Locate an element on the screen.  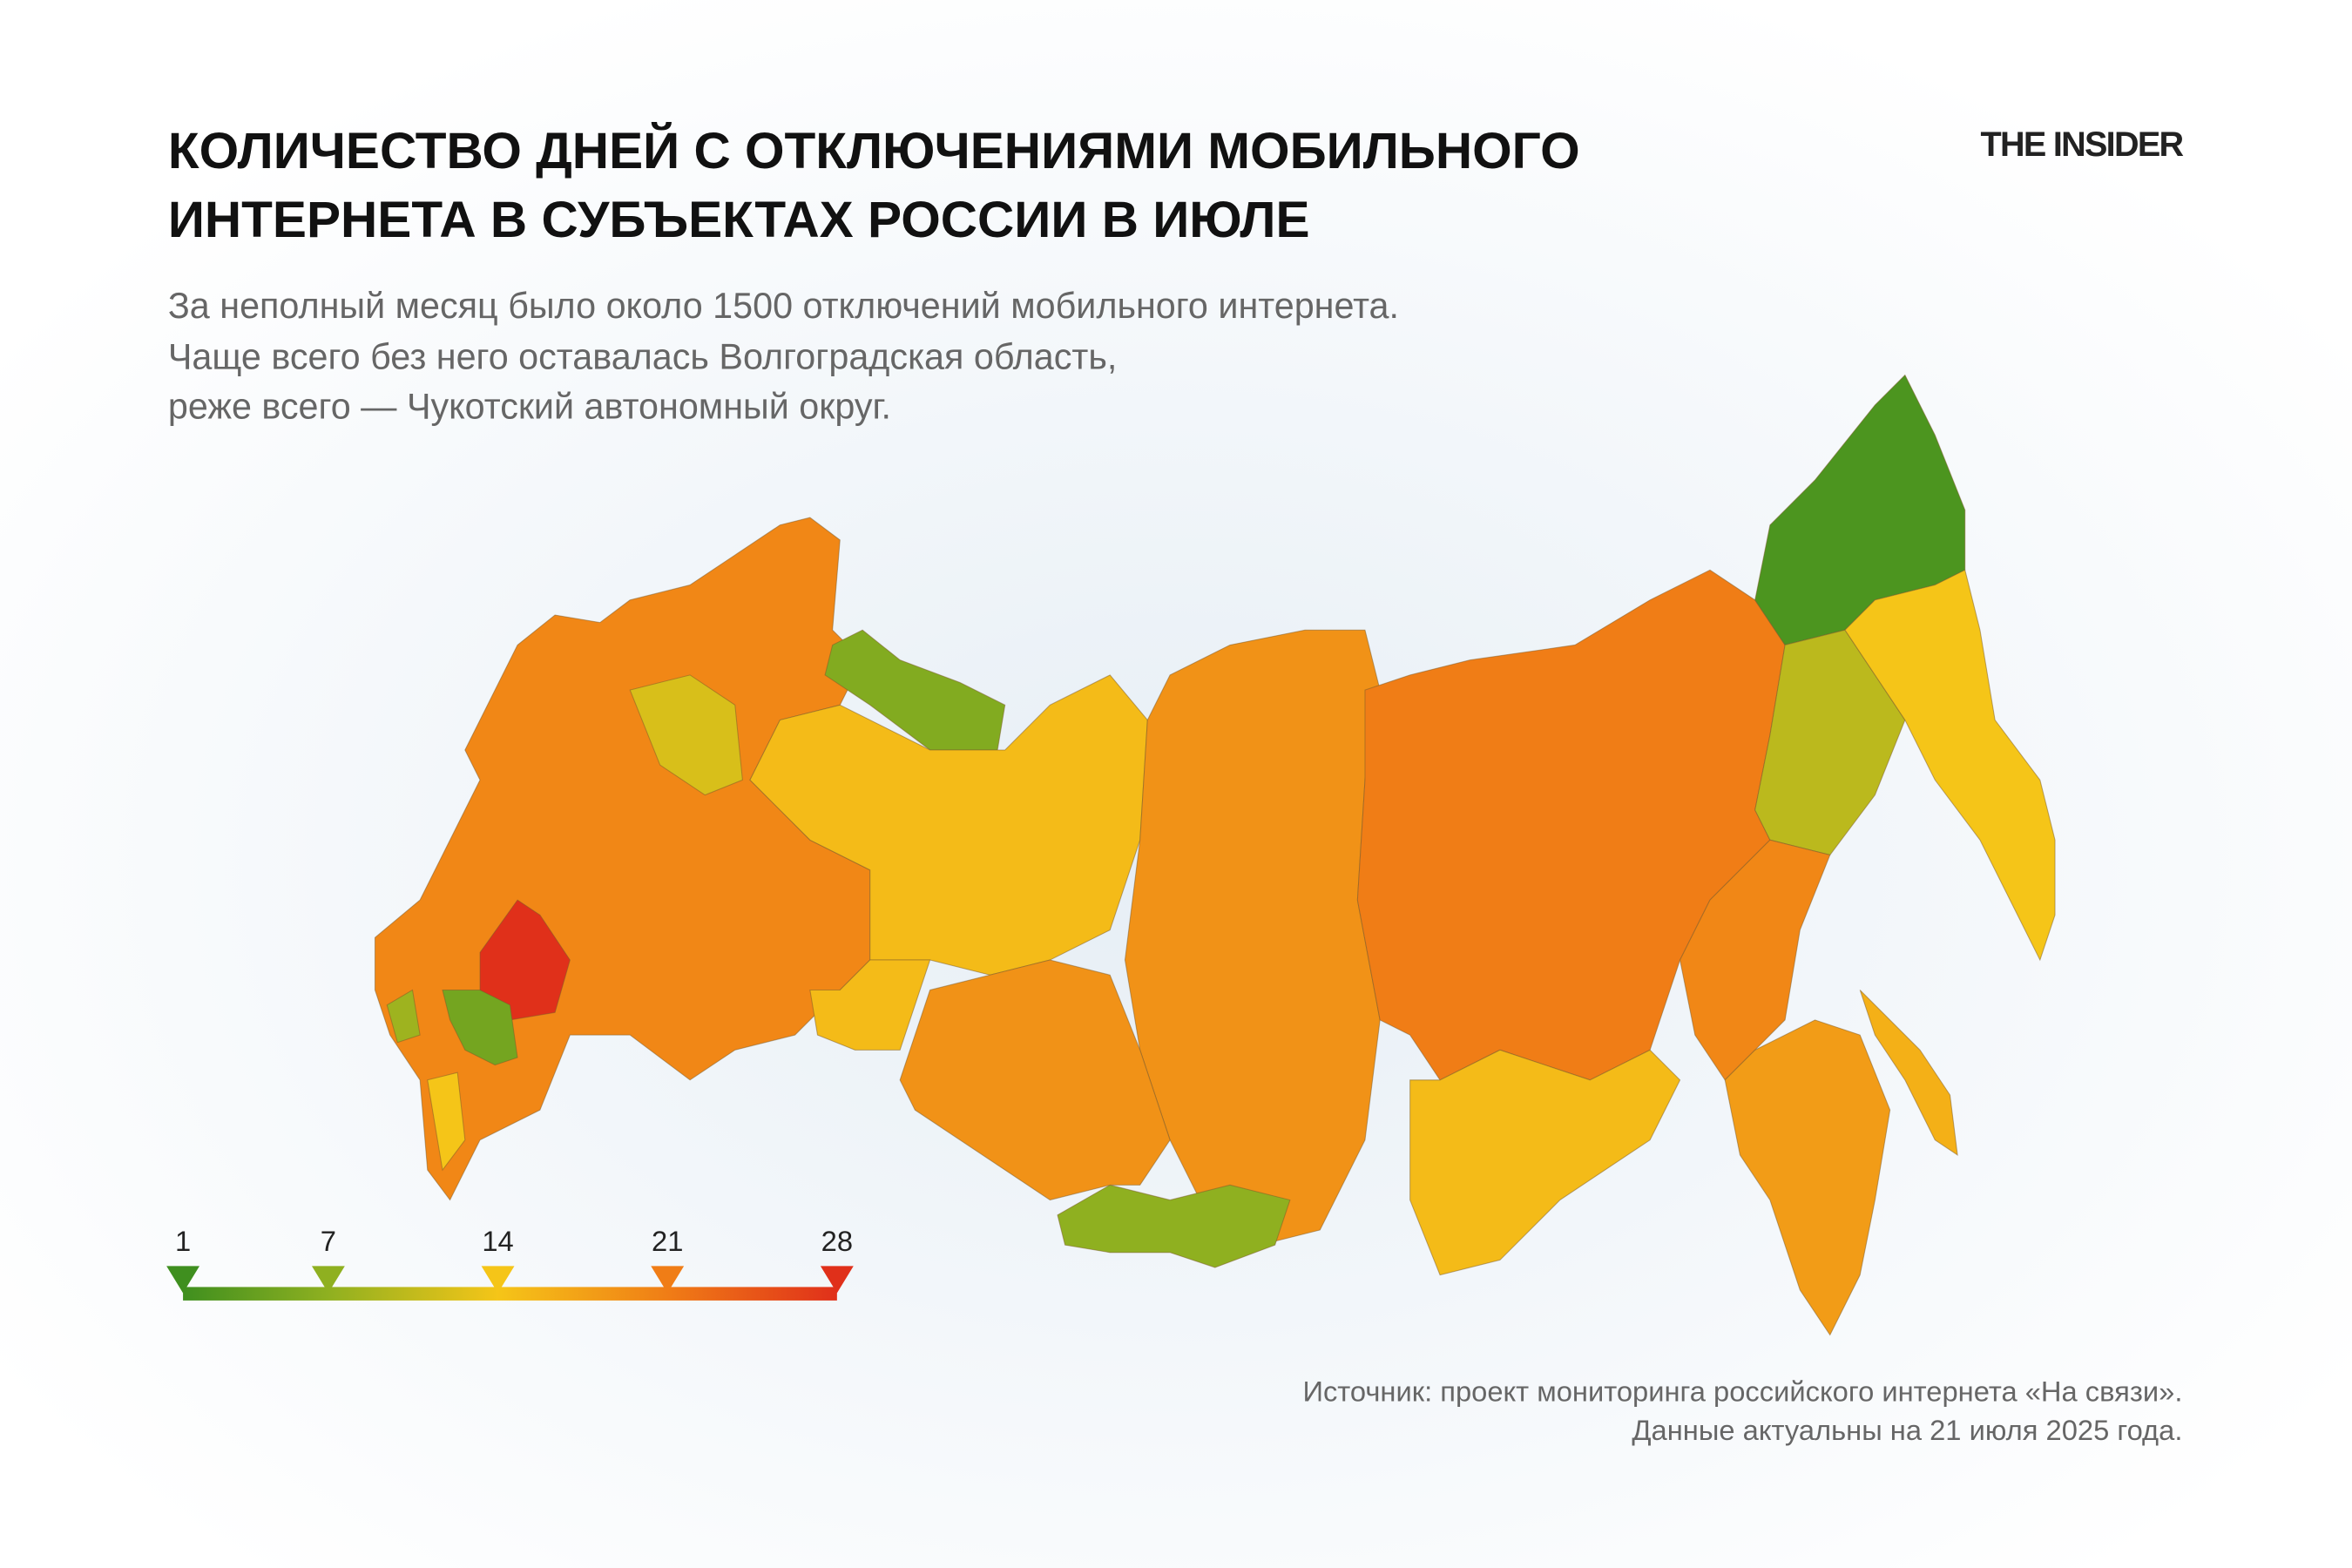
legend-tick-label: 14 is located at coordinates (497, 1241).